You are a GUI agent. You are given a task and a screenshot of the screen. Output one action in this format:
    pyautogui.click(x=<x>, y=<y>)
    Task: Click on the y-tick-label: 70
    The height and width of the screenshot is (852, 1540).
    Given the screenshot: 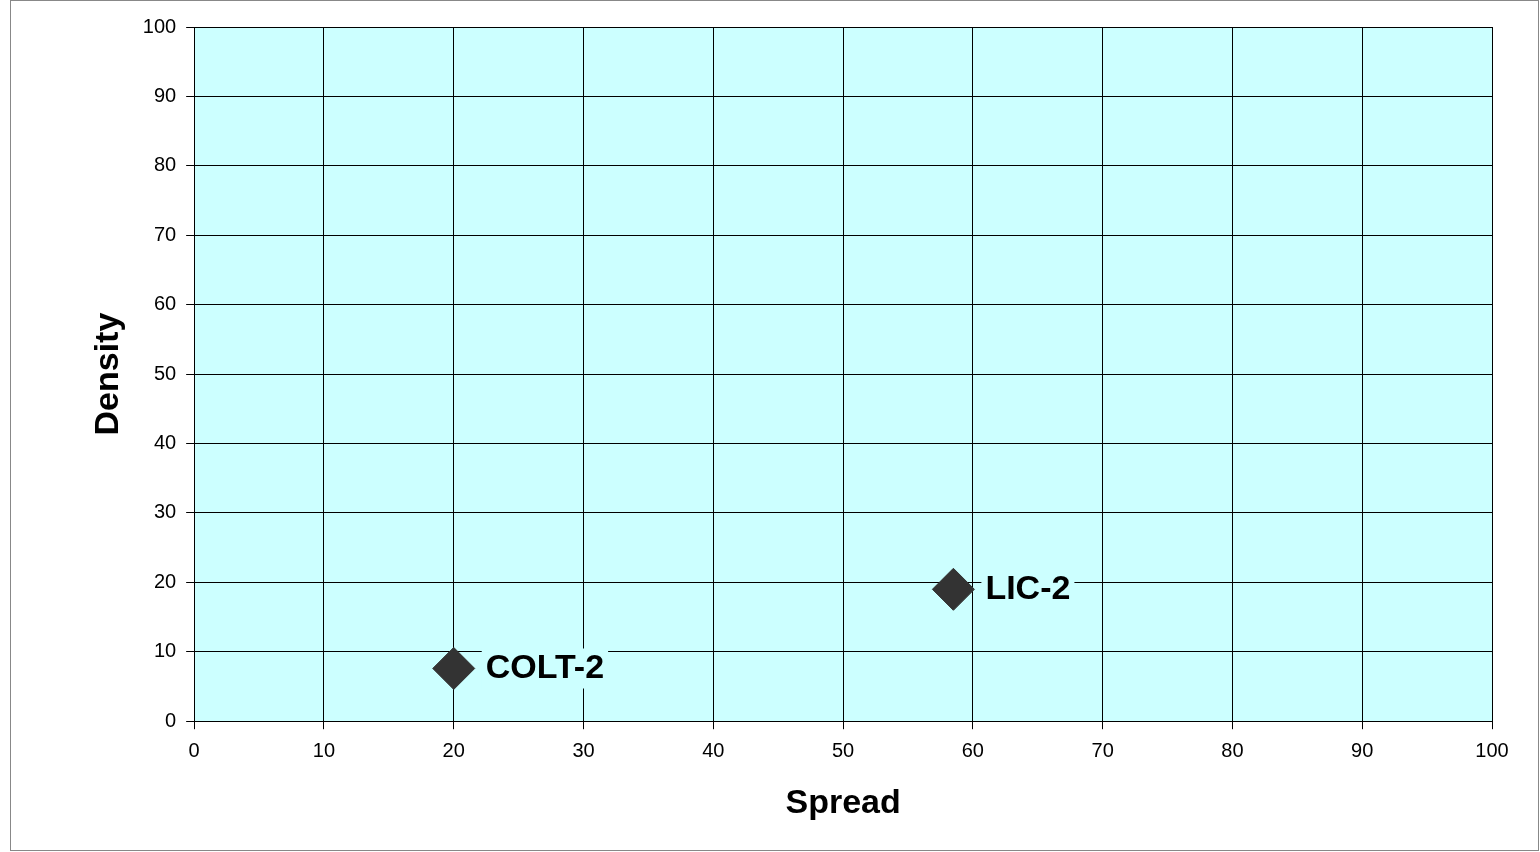 What is the action you would take?
    pyautogui.click(x=165, y=233)
    